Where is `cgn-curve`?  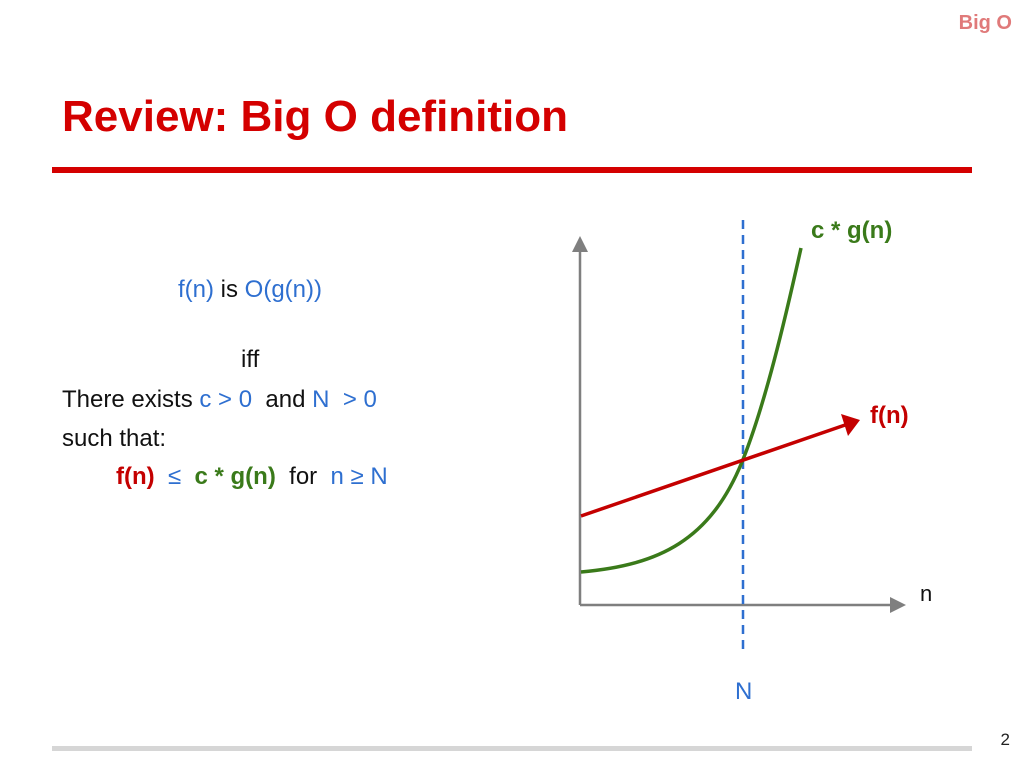 cgn-curve is located at coordinates (691, 410).